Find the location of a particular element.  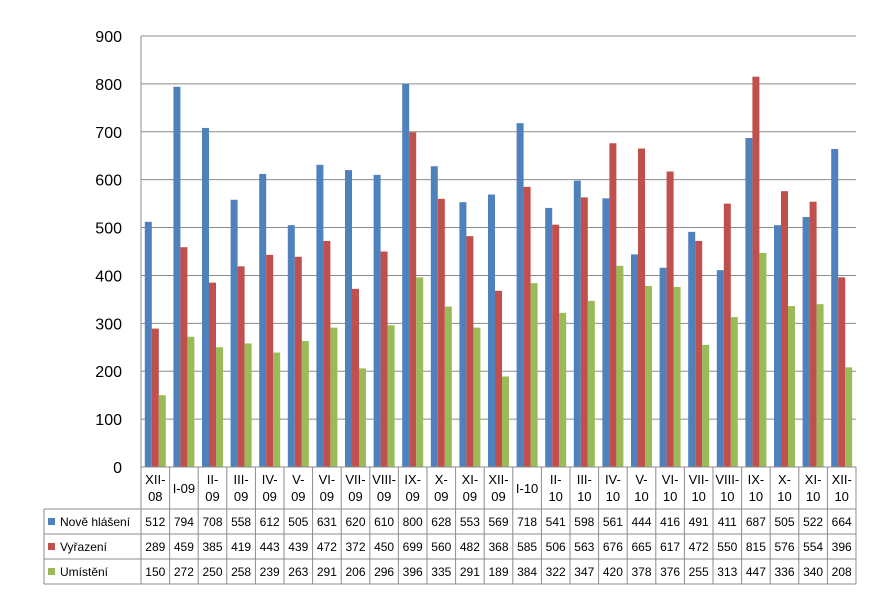

data-label: 443 is located at coordinates (270, 547).